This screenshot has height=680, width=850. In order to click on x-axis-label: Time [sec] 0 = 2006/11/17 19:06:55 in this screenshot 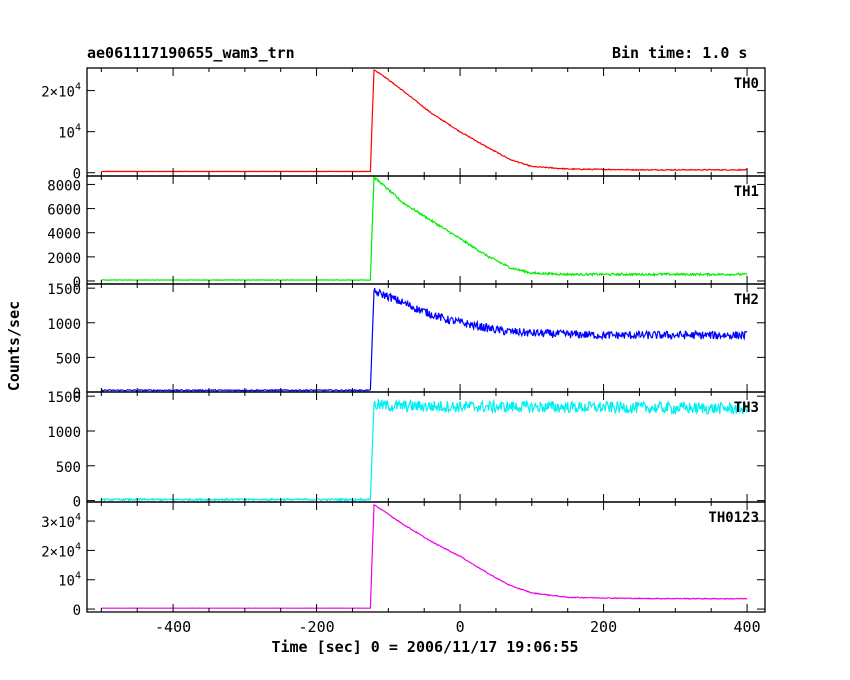, I will do `click(425, 647)`.